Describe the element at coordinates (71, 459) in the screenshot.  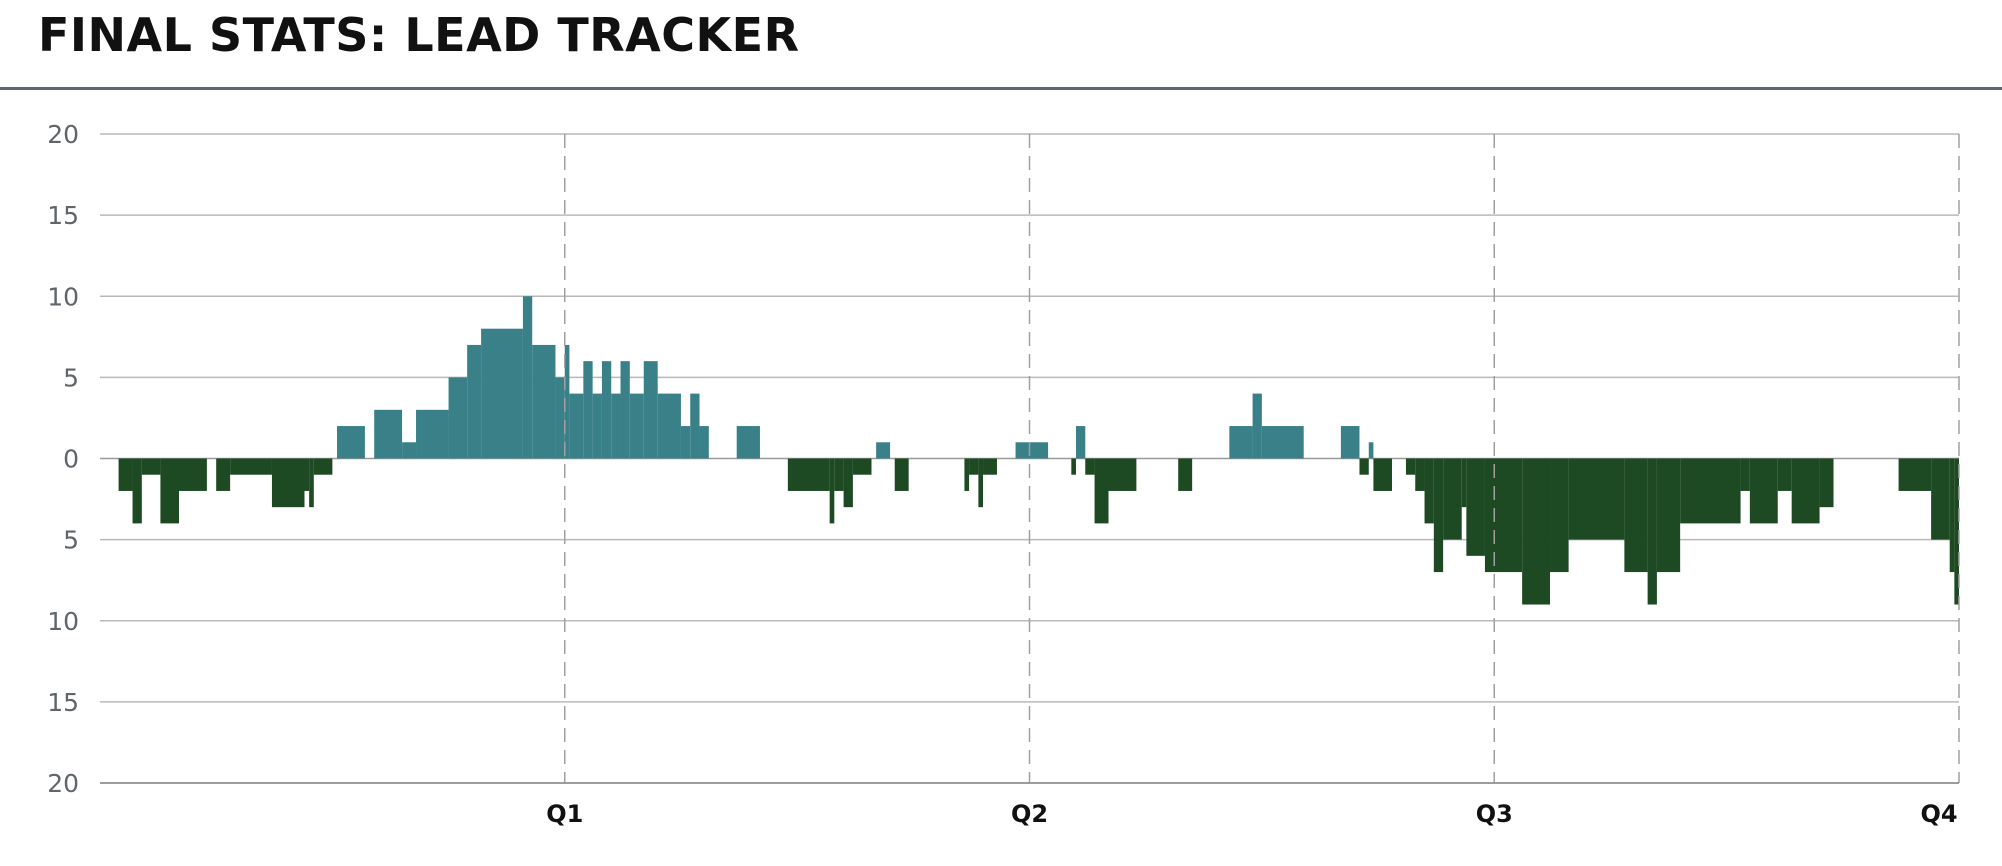
I see `y-tick-label: 0` at that location.